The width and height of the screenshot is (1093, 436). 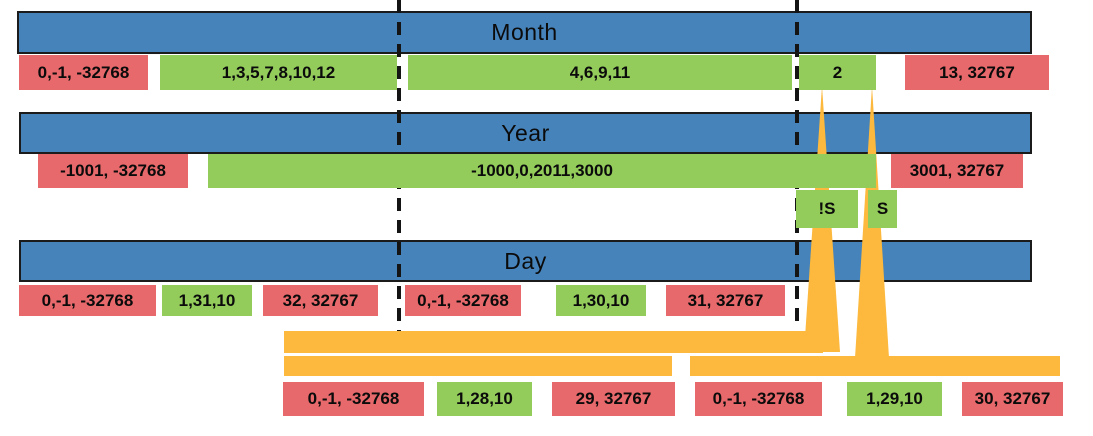 I want to click on day31-valid-box: 1,31,10, so click(x=207, y=300).